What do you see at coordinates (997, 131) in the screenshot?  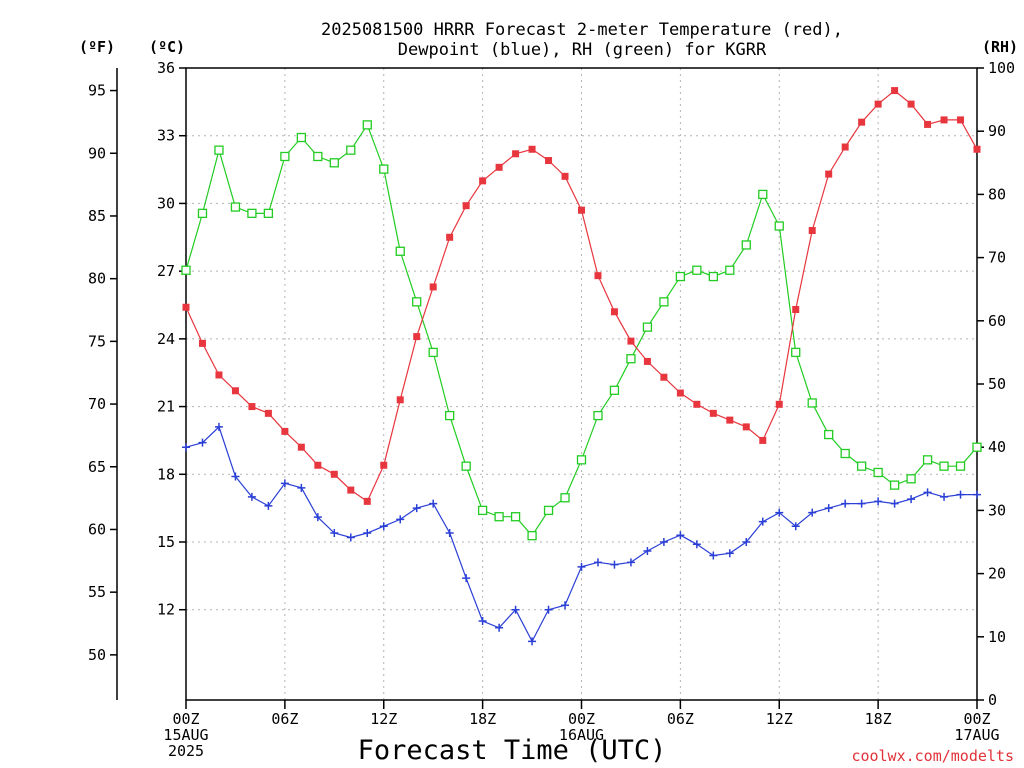 I see `rh-tick-label: 90` at bounding box center [997, 131].